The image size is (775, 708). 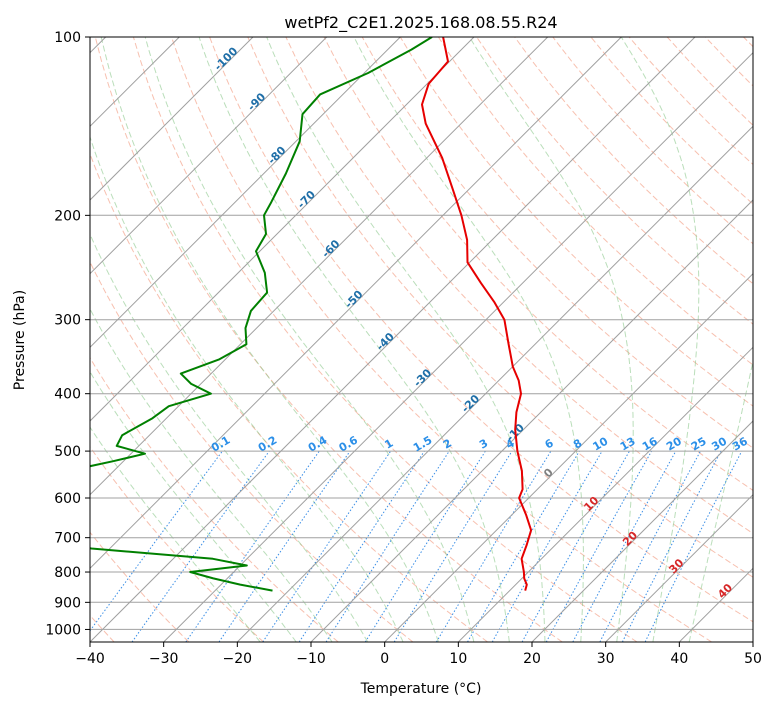 What do you see at coordinates (67, 539) in the screenshot?
I see `y-tick-label: 700` at bounding box center [67, 539].